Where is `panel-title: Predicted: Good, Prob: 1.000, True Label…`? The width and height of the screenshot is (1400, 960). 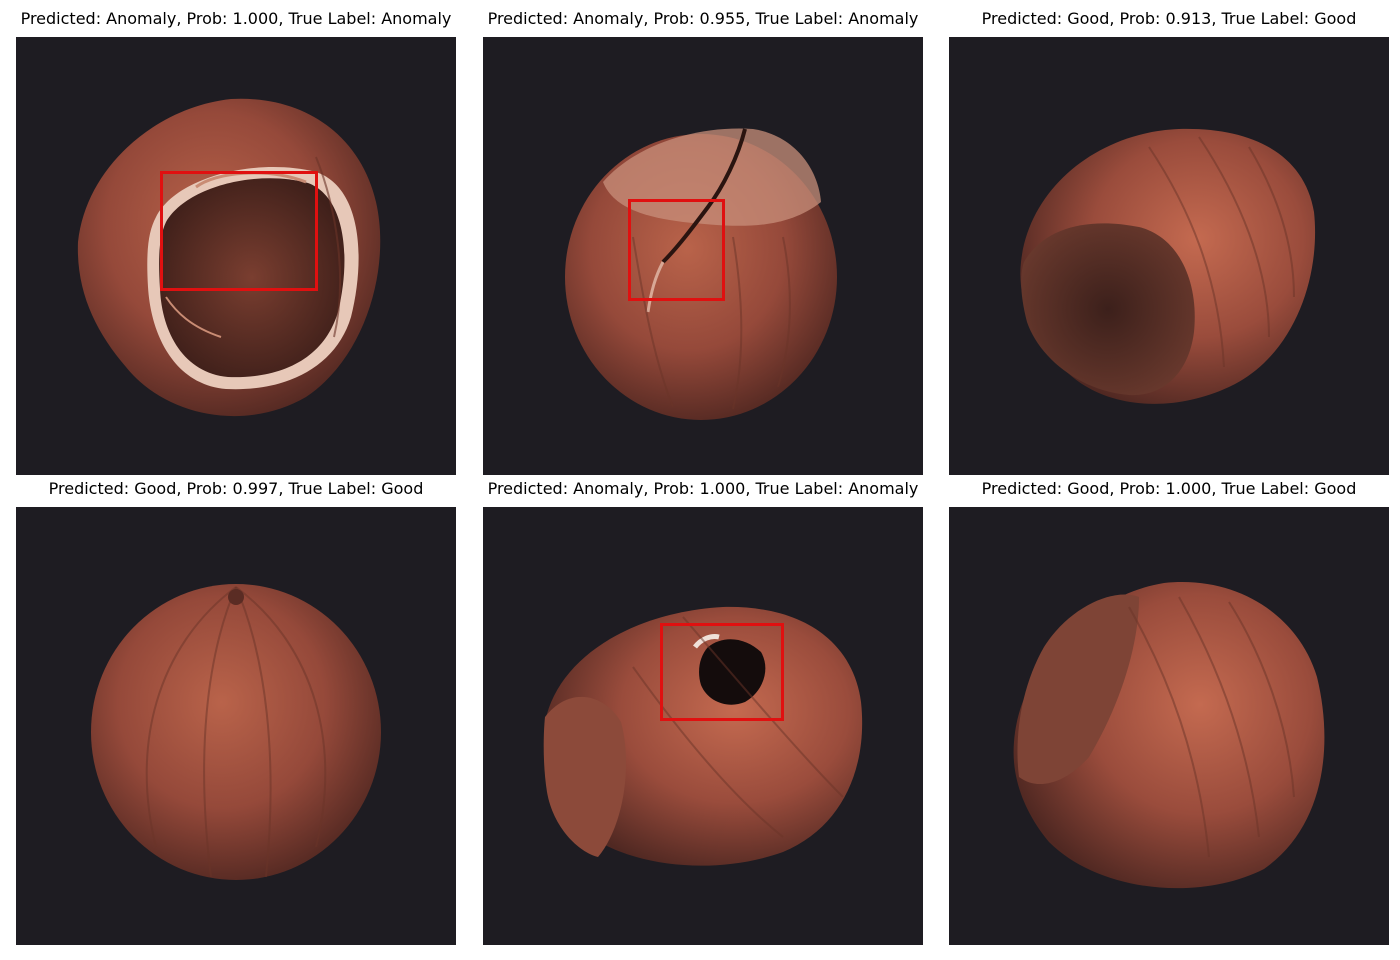 panel-title: Predicted: Good, Prob: 1.000, True Label… is located at coordinates (1169, 488).